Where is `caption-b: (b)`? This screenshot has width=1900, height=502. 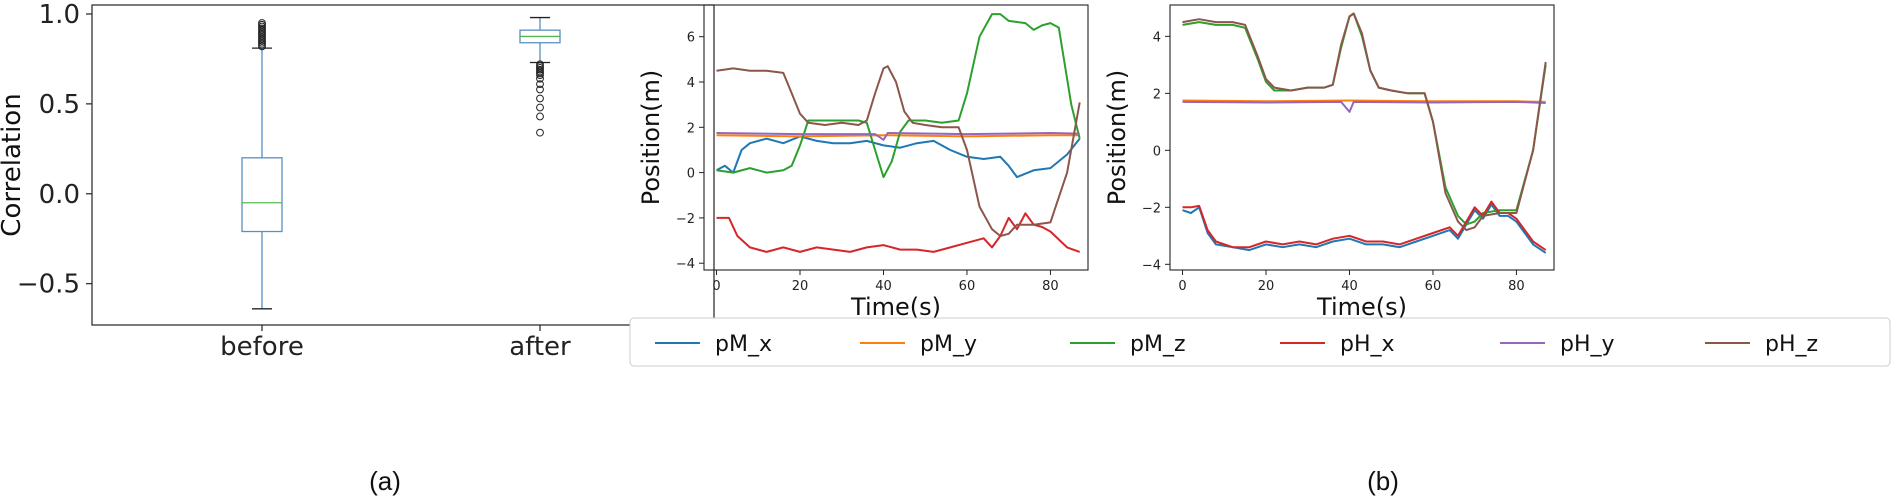
caption-b: (b) is located at coordinates (1383, 481).